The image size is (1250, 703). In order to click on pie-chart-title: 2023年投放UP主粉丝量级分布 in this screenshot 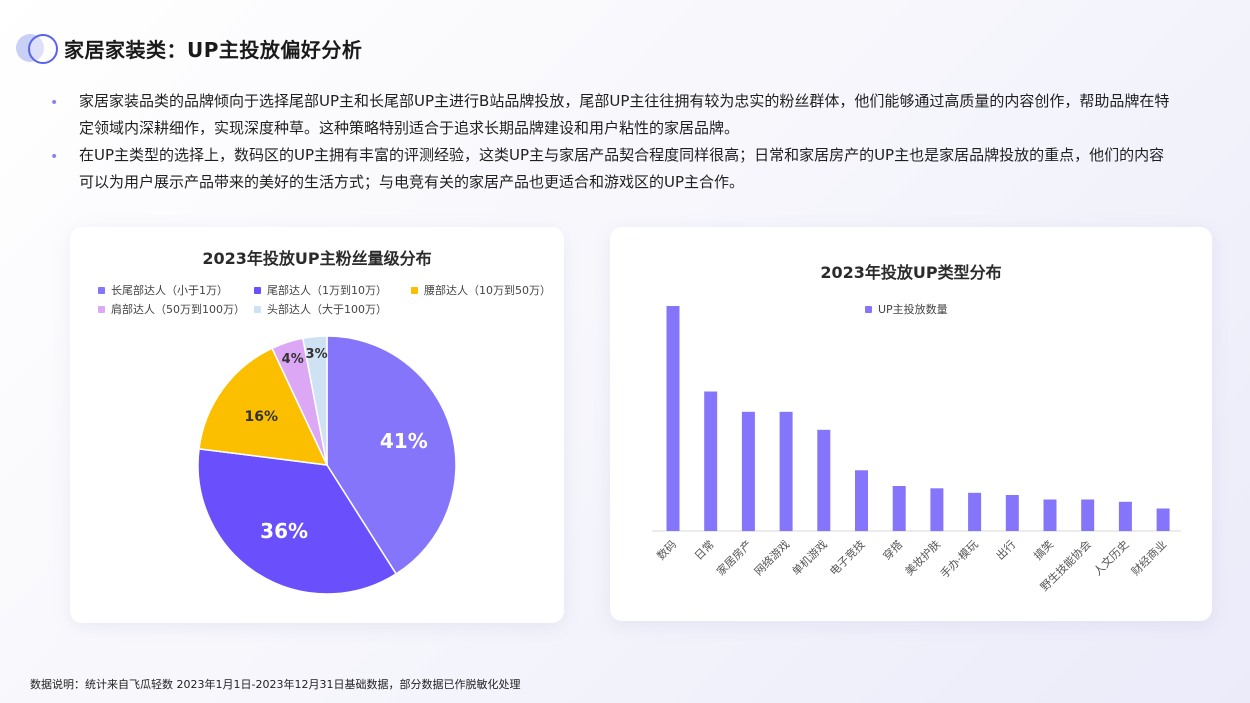, I will do `click(317, 258)`.